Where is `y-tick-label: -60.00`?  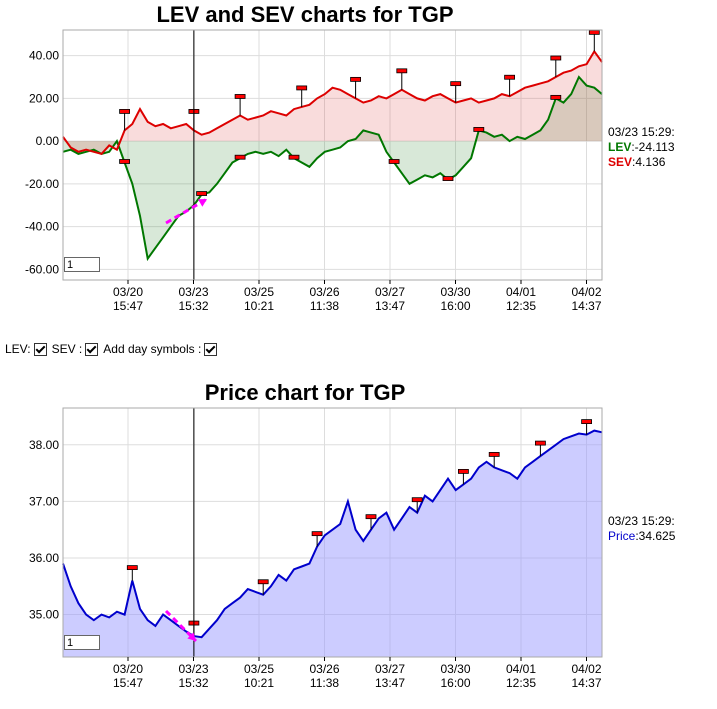
y-tick-label: -60.00 is located at coordinates (42, 269).